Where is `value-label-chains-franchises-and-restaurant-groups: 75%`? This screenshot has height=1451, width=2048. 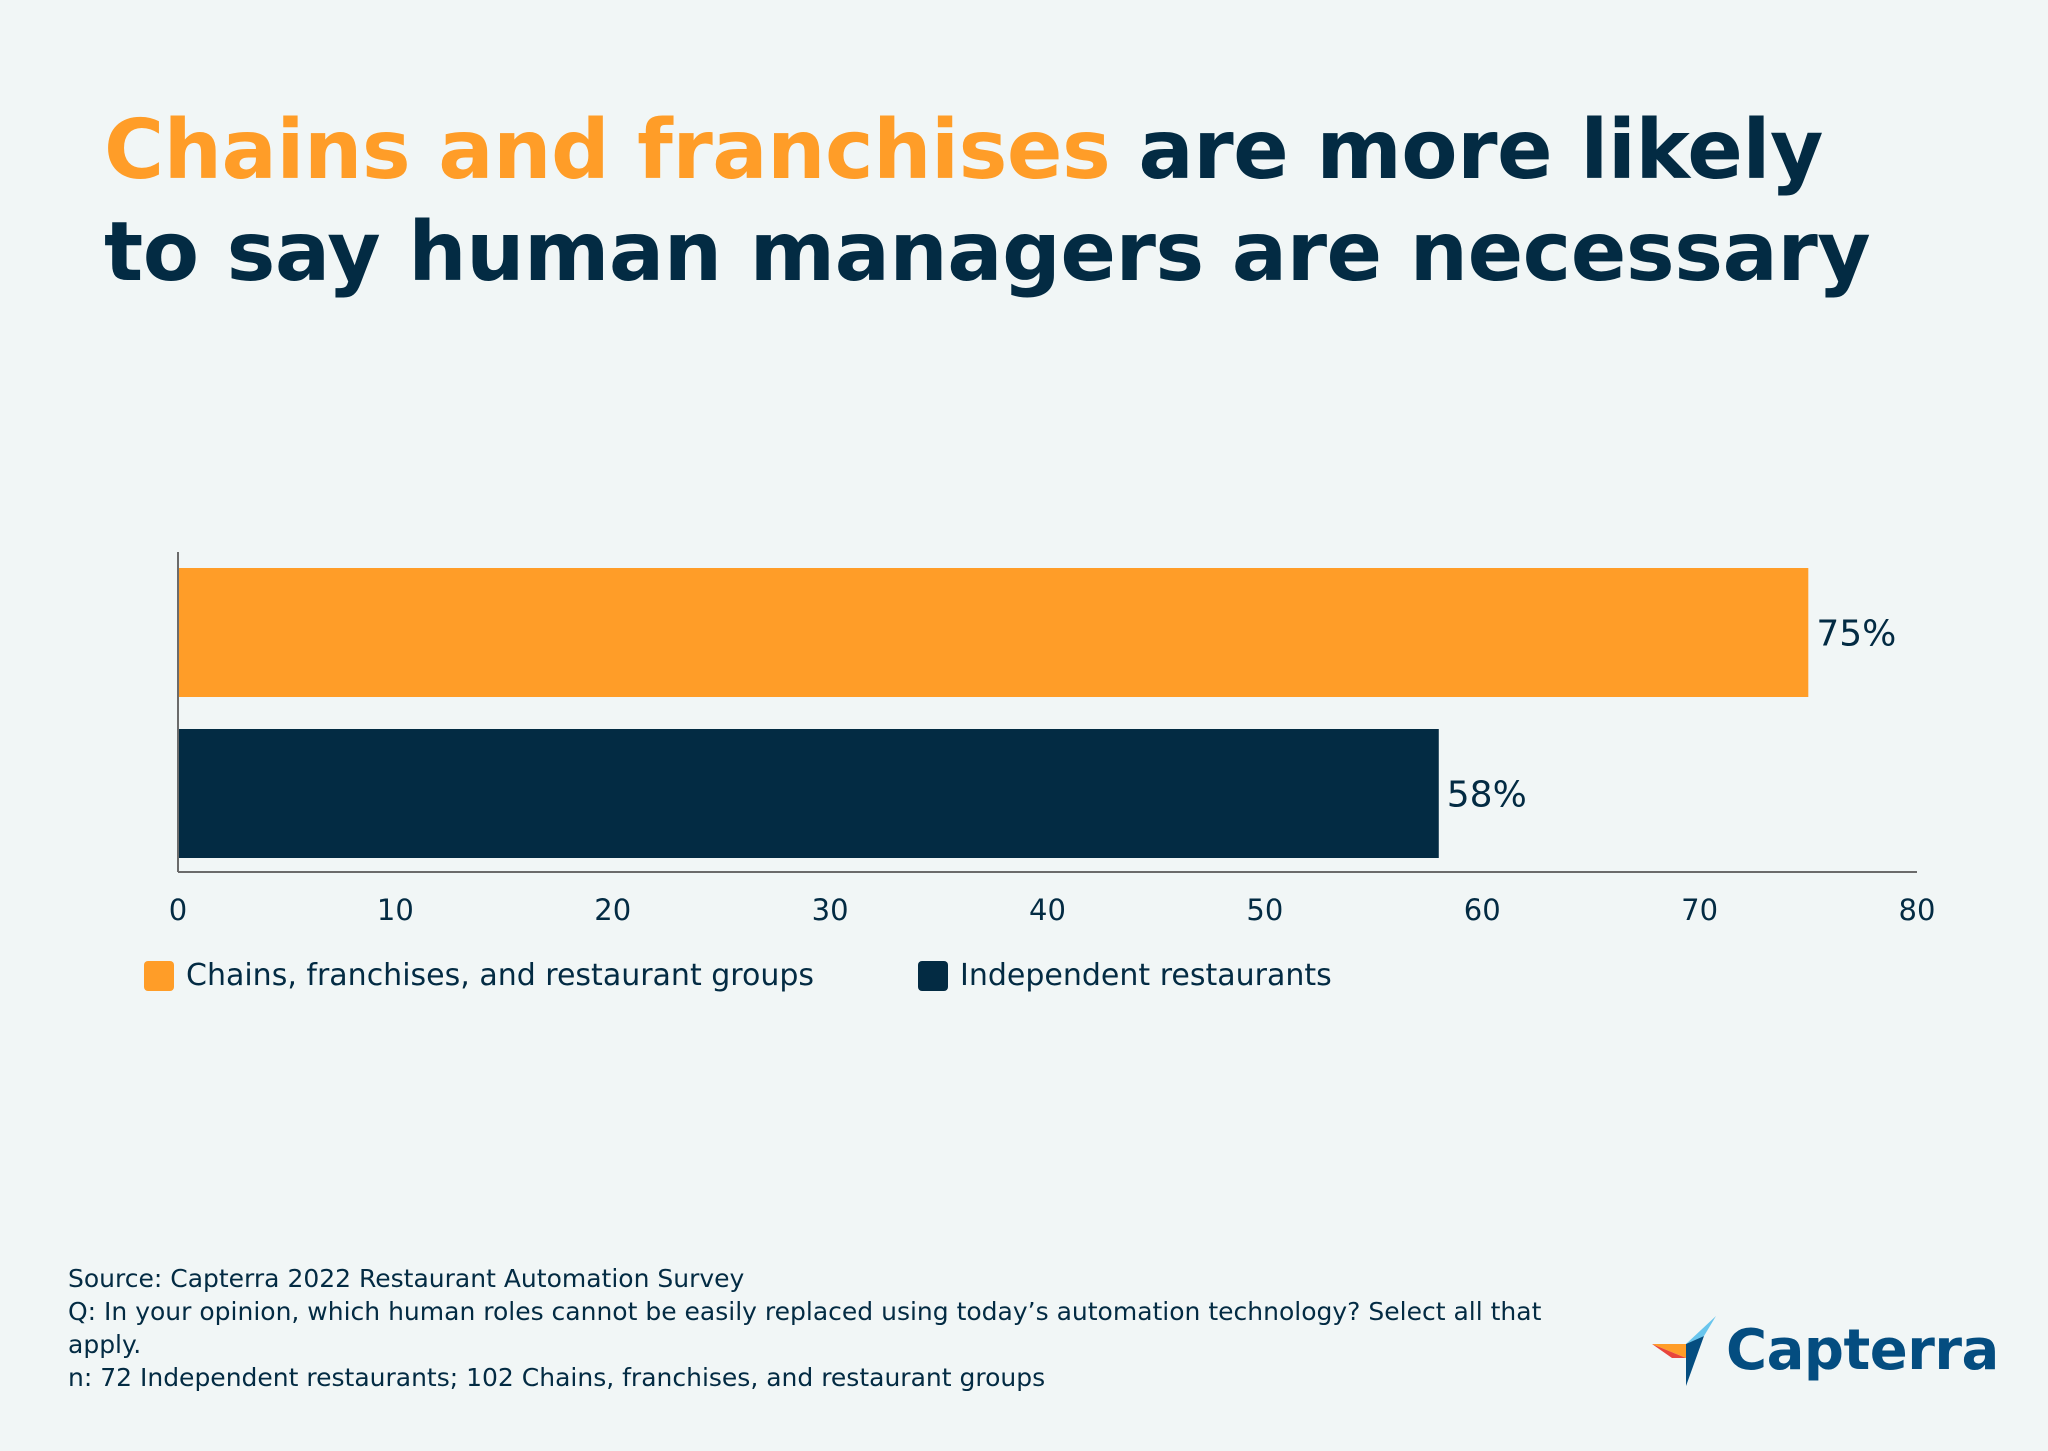
value-label-chains-franchises-and-restaurant-groups: 75% is located at coordinates (1856, 634).